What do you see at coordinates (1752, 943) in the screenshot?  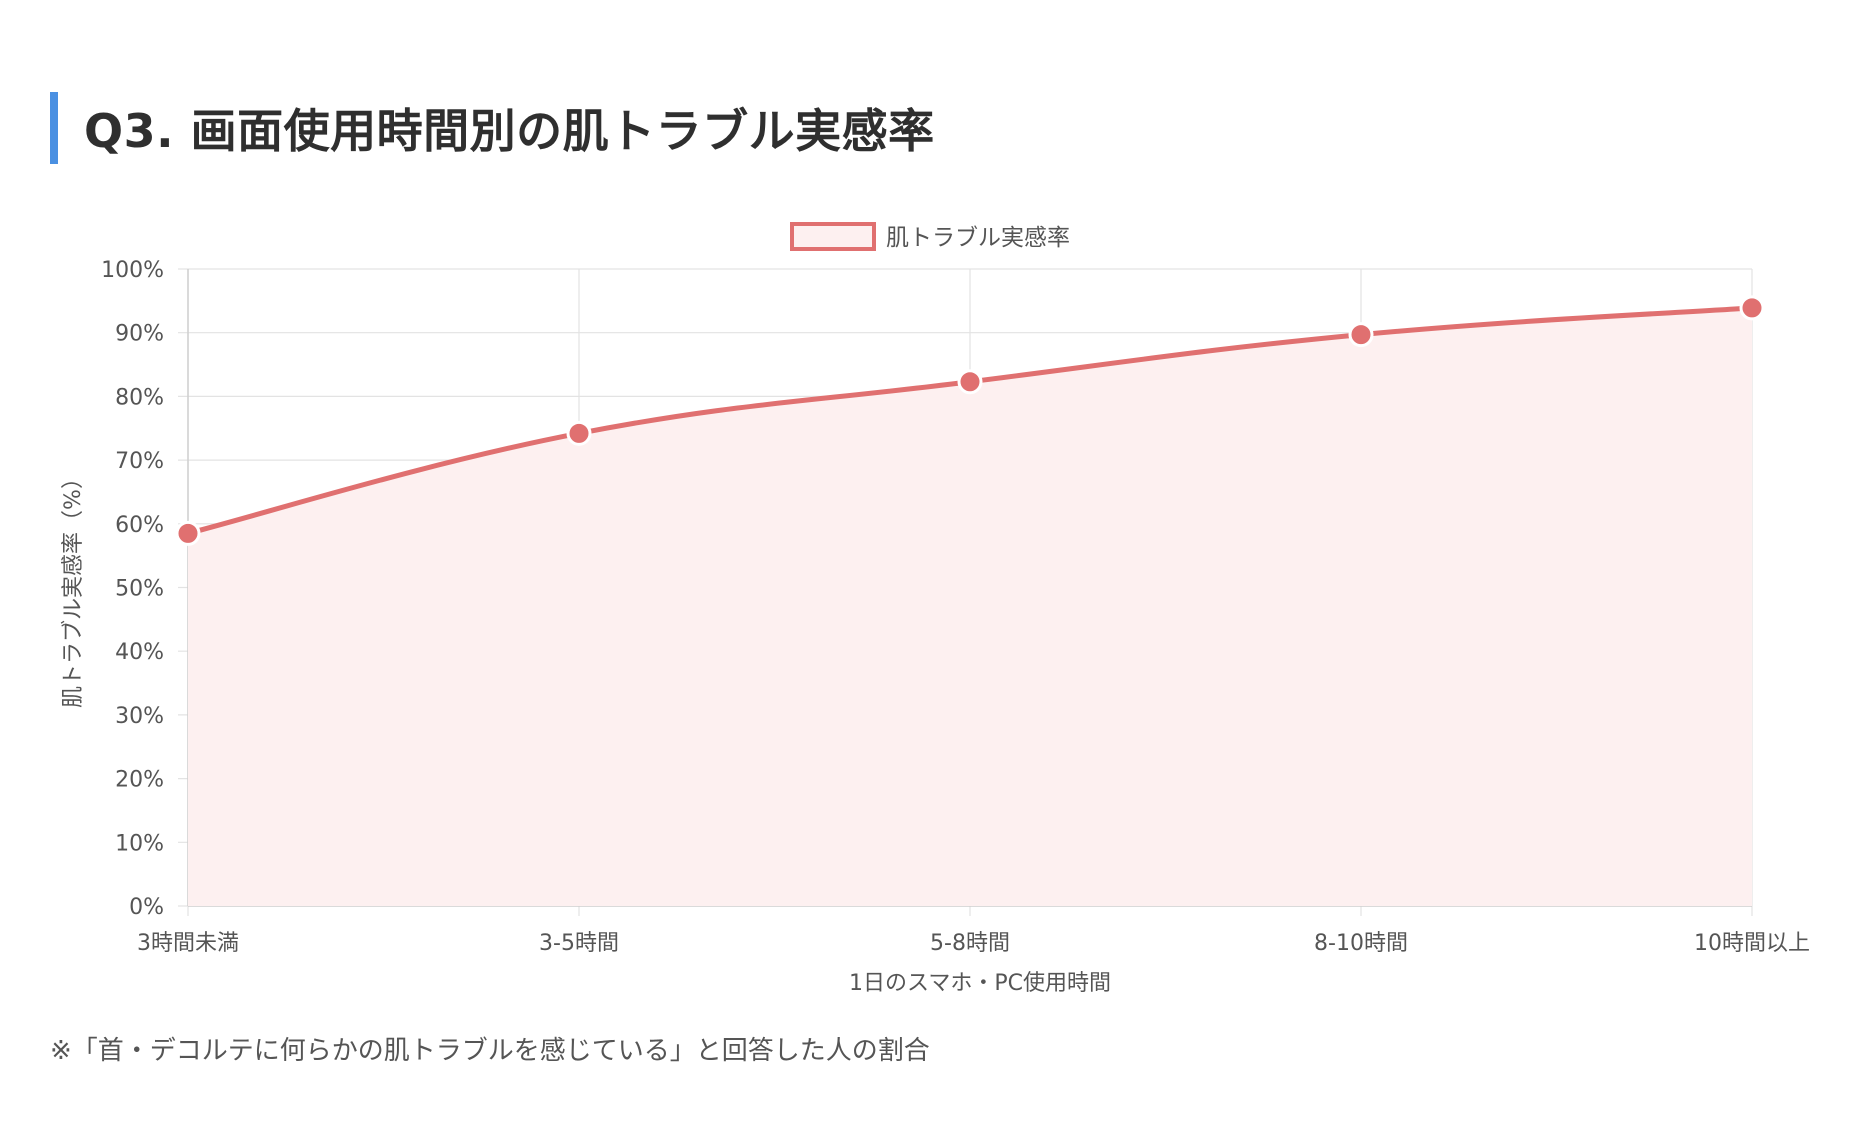 I see `x-tick-label: 10時間以上` at bounding box center [1752, 943].